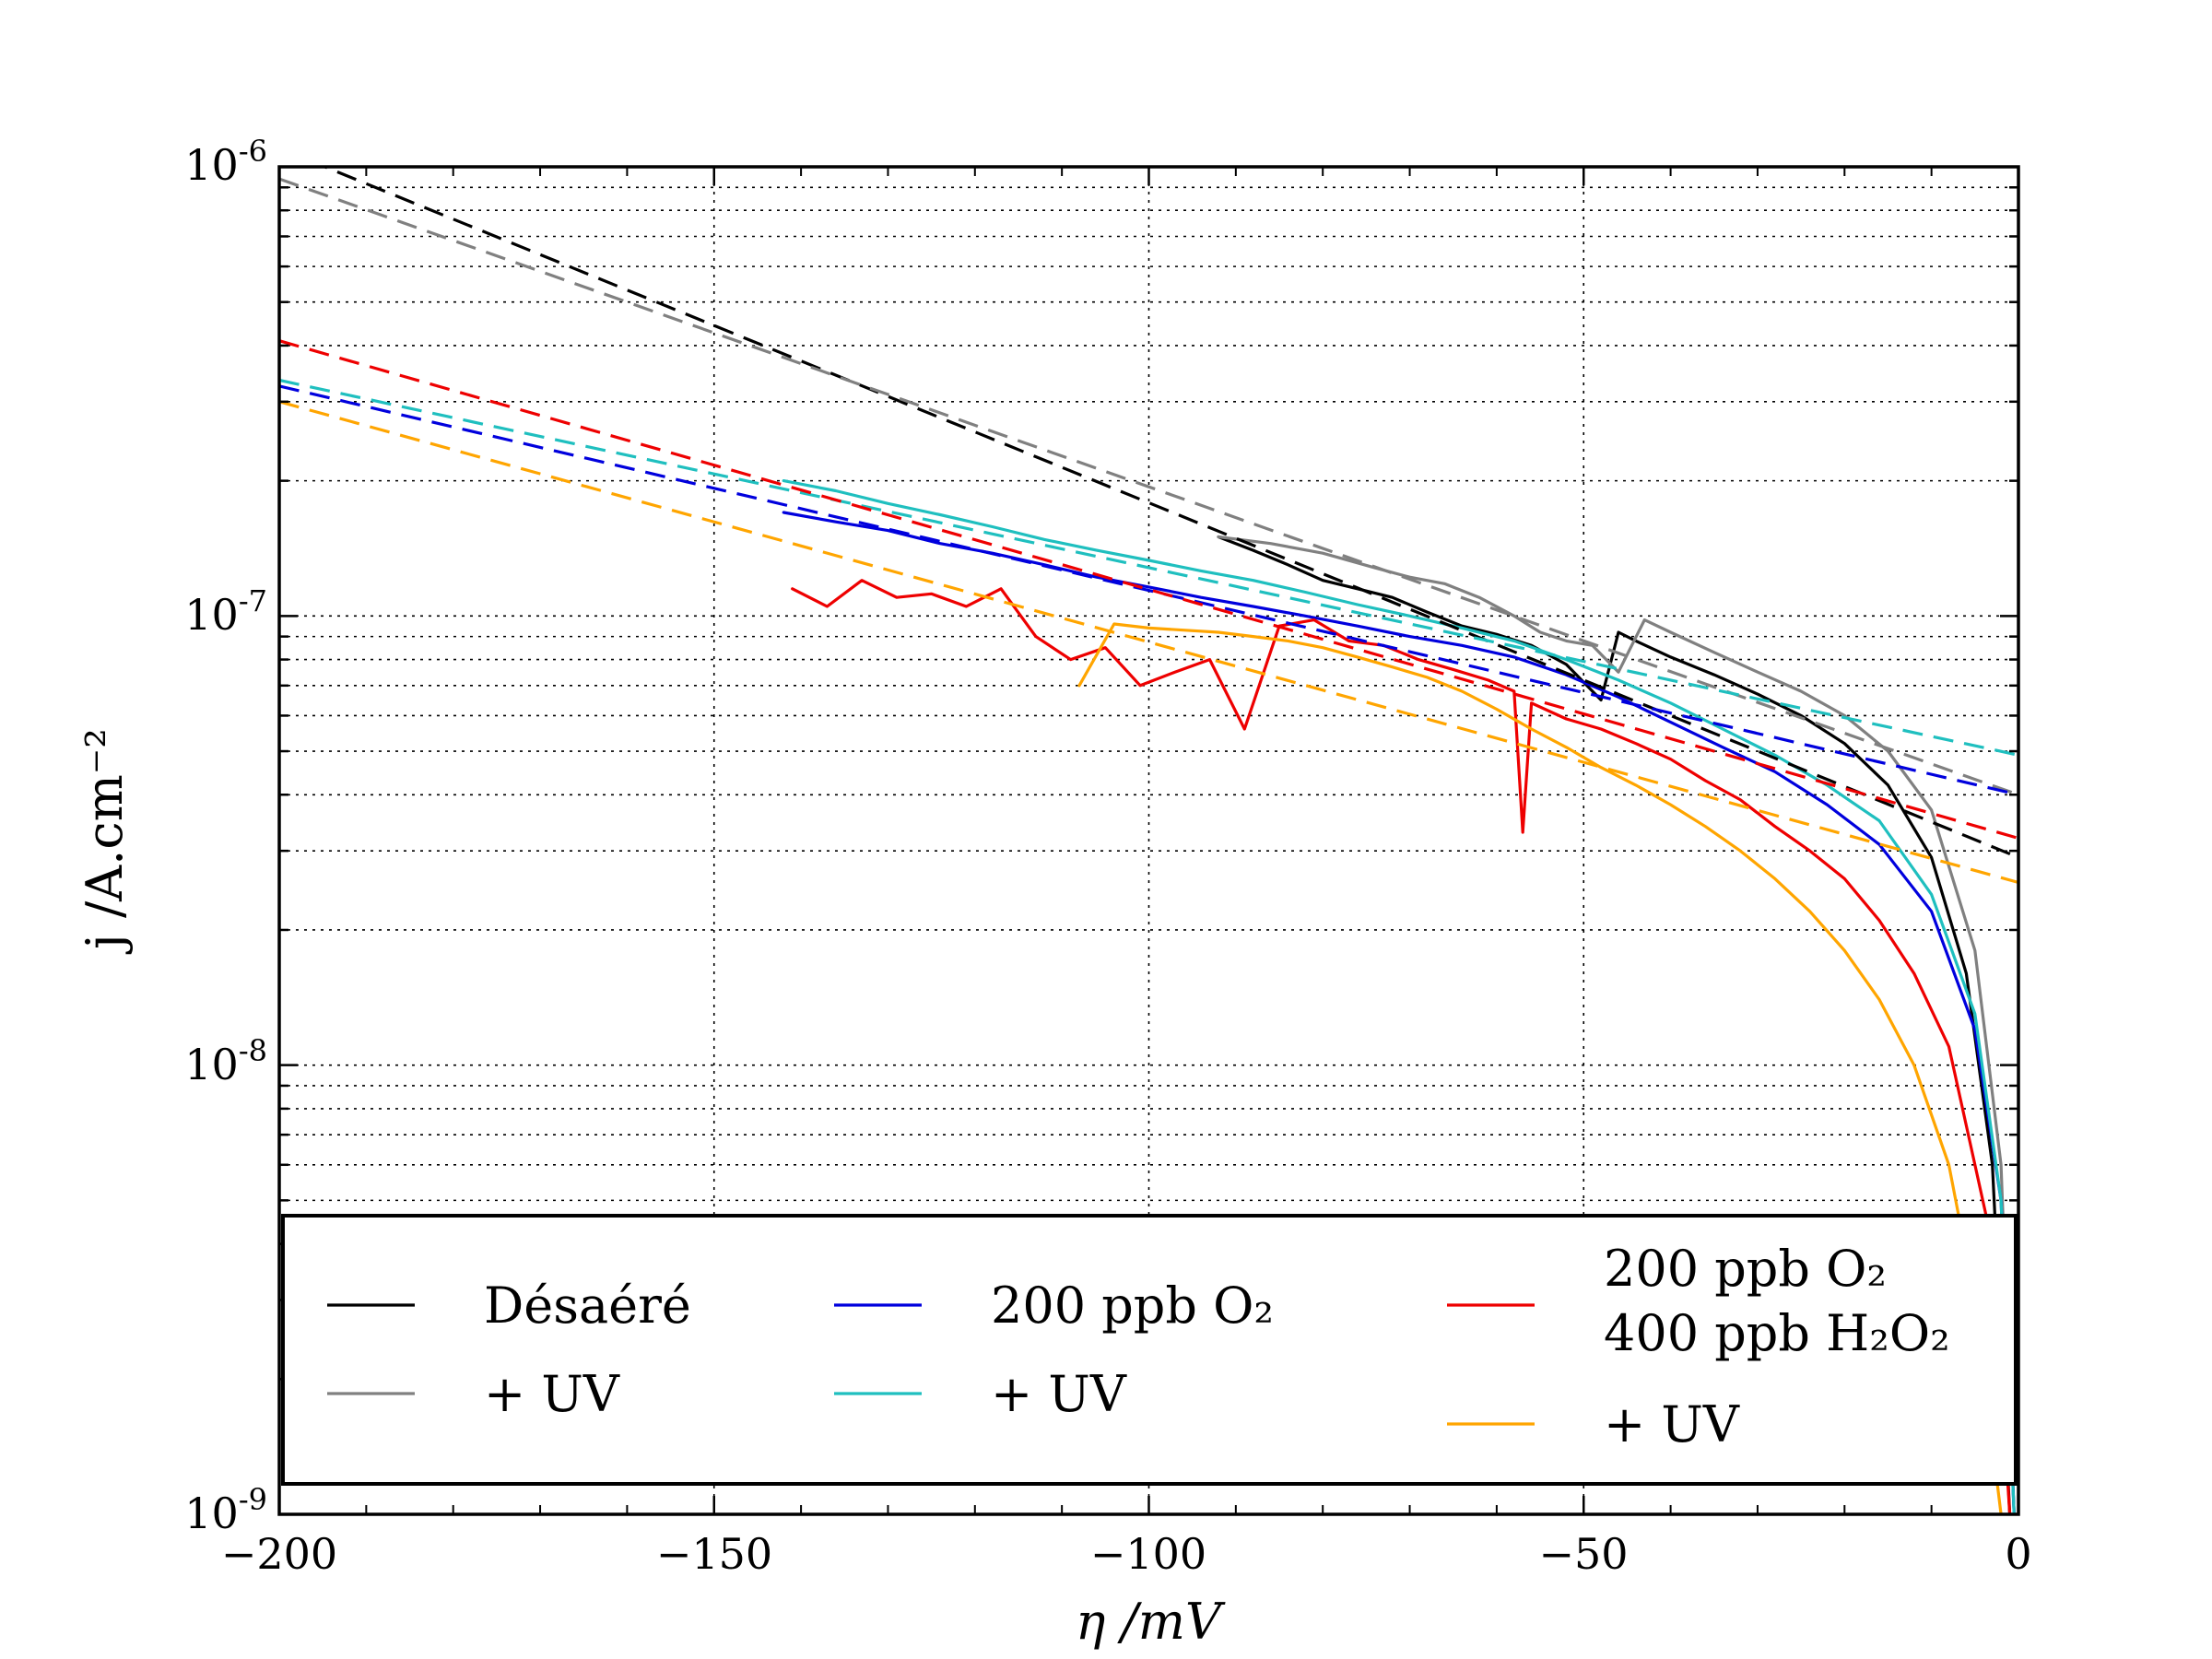 Image resolution: width=2212 pixels, height=1659 pixels. What do you see at coordinates (225, 1061) in the screenshot?
I see `y-tick-label: 10⁻⁸` at bounding box center [225, 1061].